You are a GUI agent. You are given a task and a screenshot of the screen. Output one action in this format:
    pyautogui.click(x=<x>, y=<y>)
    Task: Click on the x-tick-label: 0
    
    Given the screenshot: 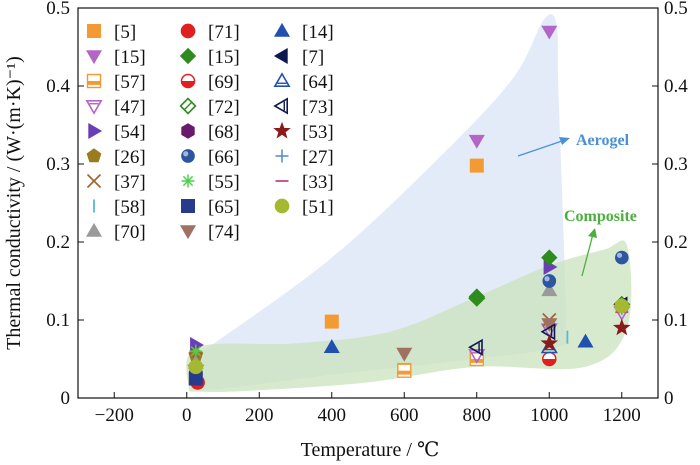 What is the action you would take?
    pyautogui.click(x=187, y=415)
    